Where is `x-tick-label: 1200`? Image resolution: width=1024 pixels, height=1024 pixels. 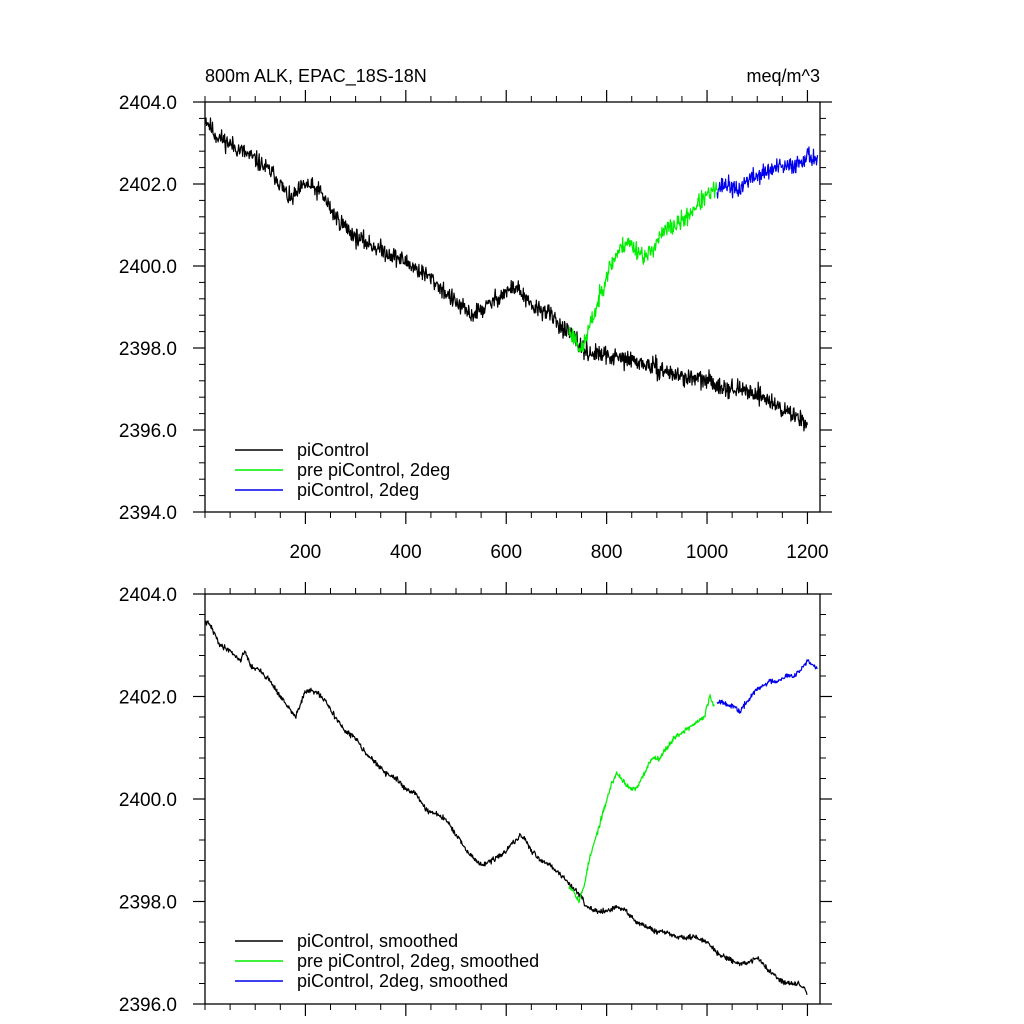
x-tick-label: 1200 is located at coordinates (807, 552).